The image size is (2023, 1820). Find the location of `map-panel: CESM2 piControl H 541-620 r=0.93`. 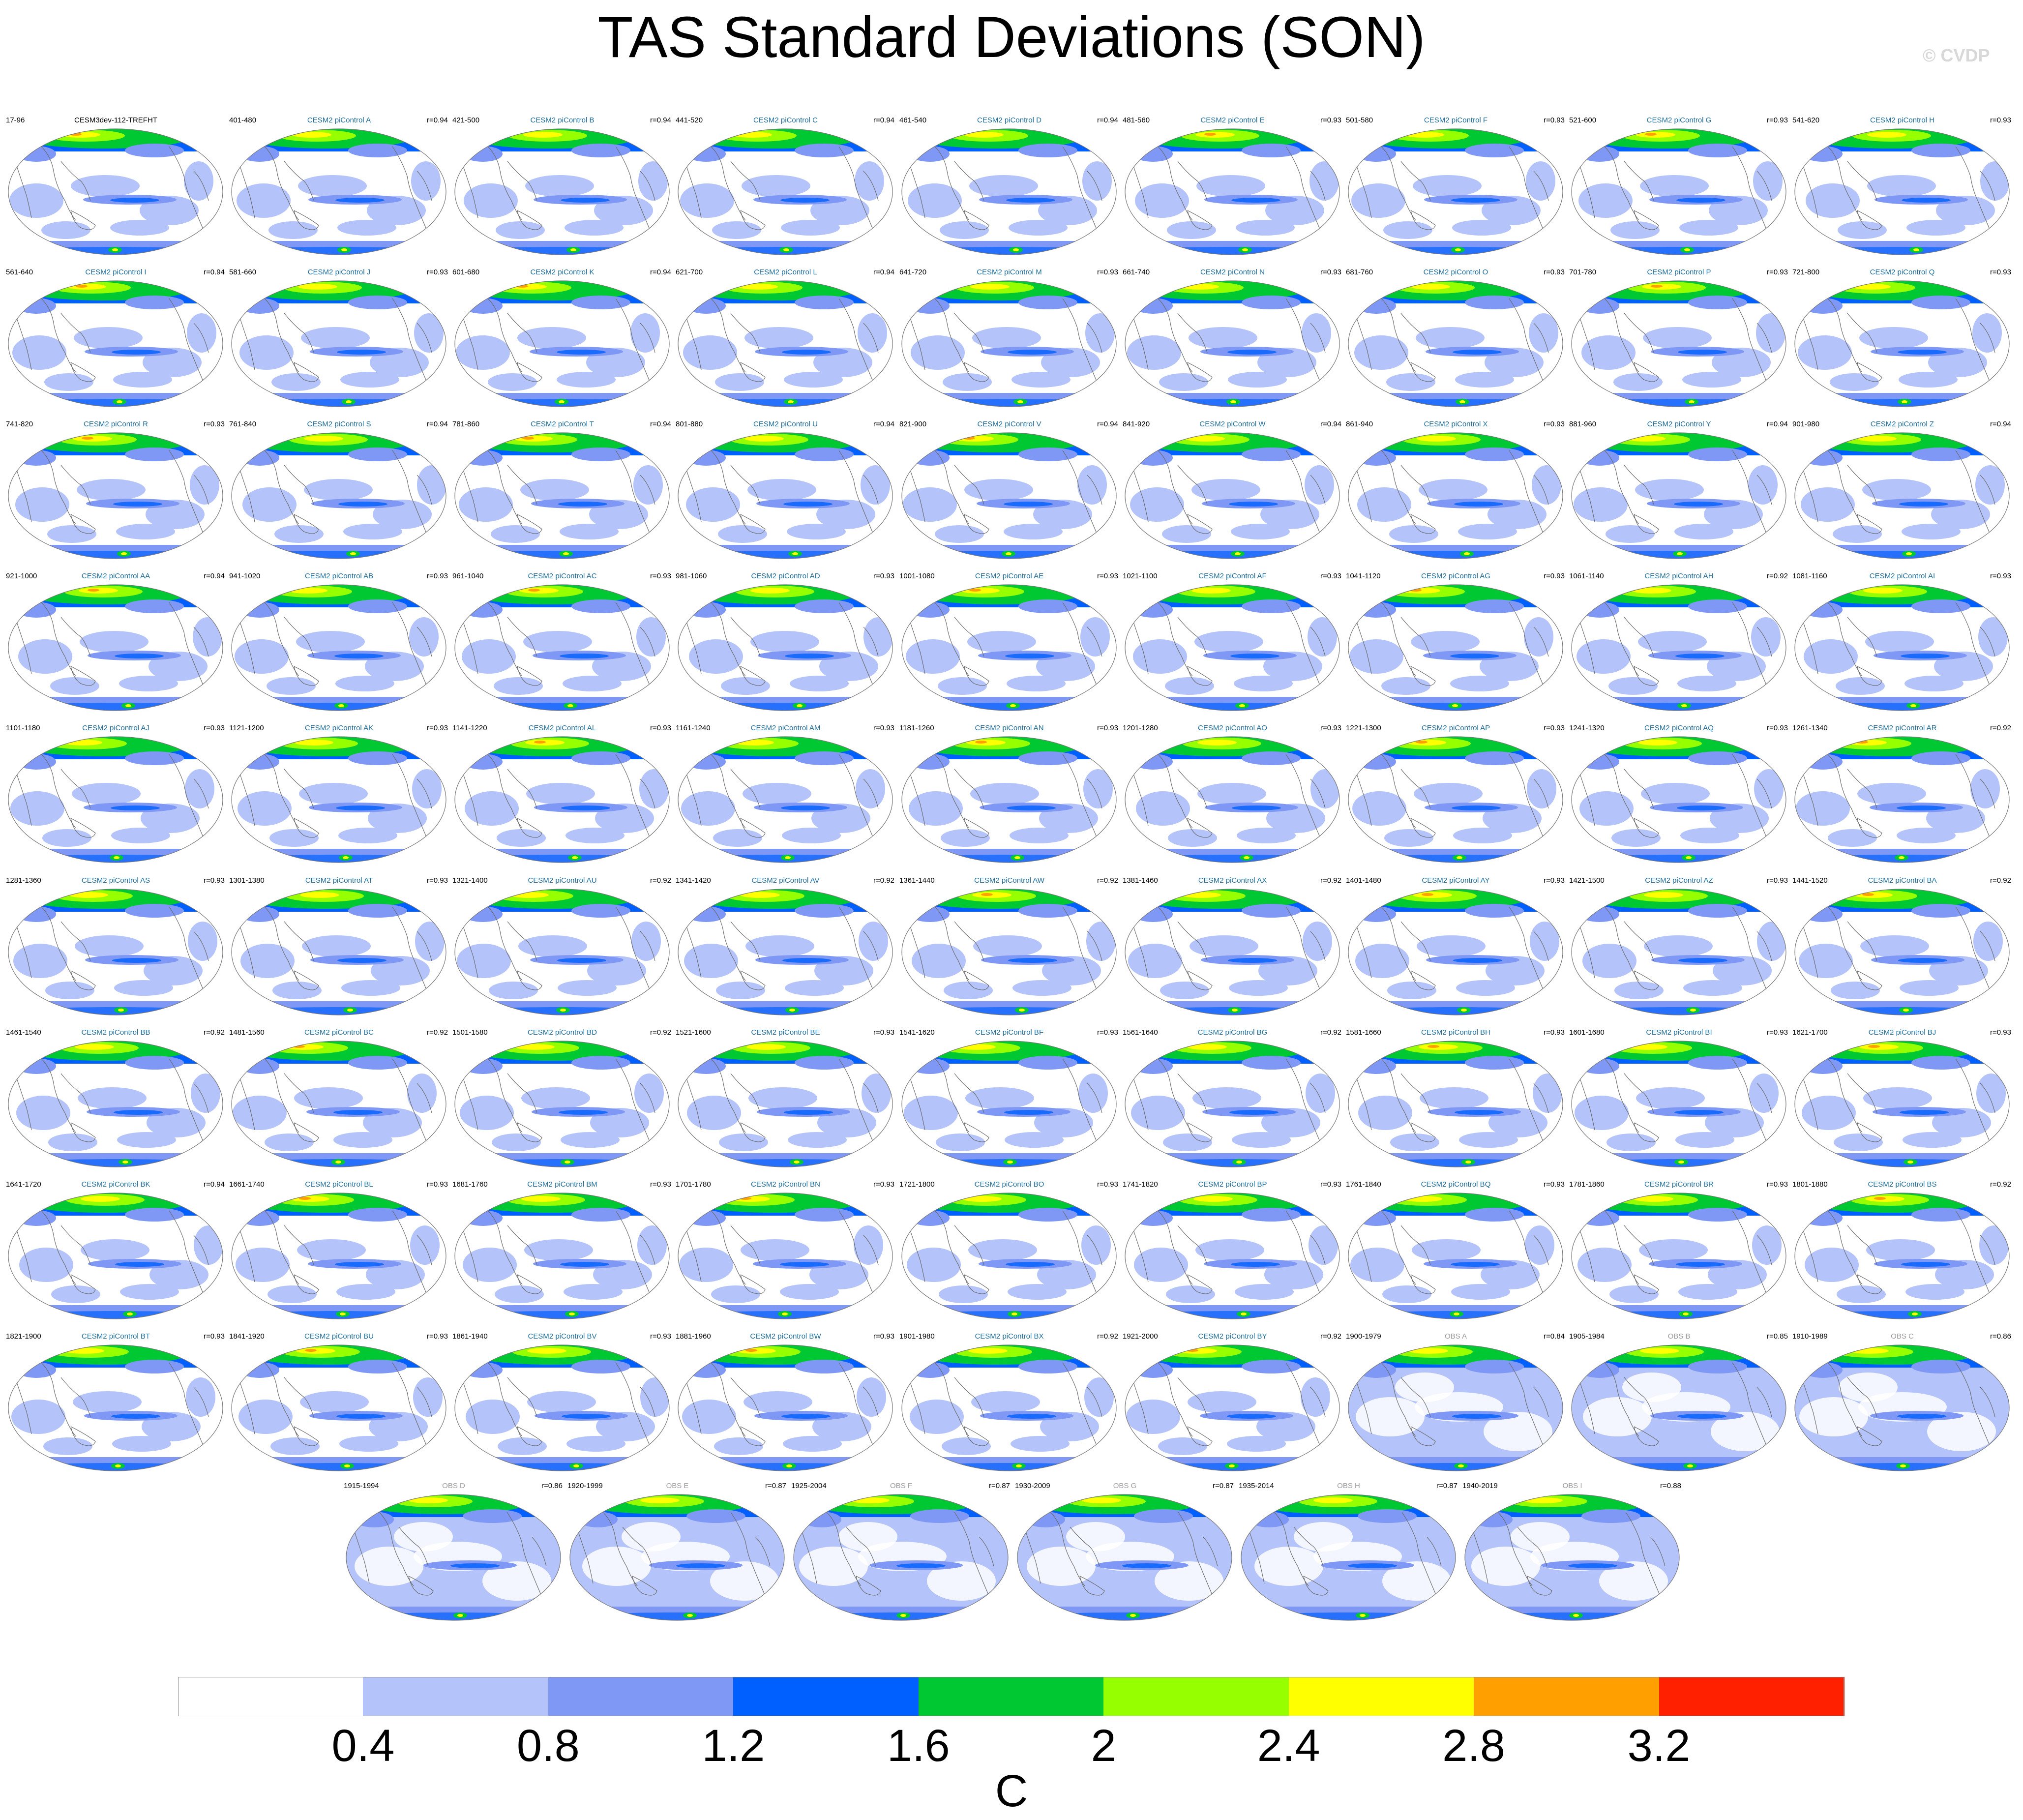

map-panel: CESM2 piControl H 541-620 r=0.93 is located at coordinates (1902, 187).